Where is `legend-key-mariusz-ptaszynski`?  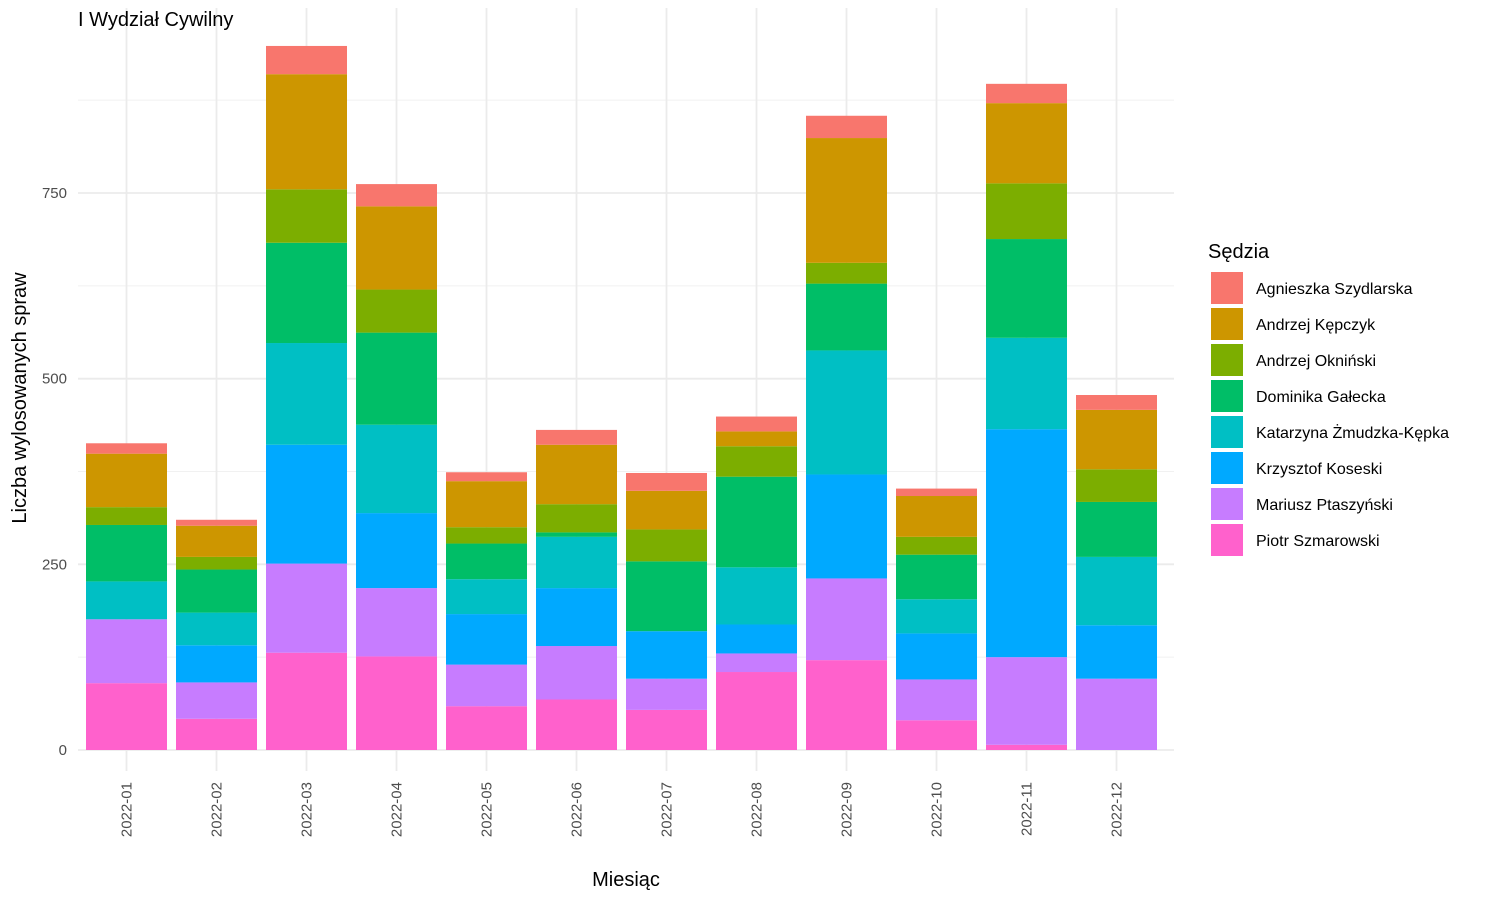
legend-key-mariusz-ptaszynski is located at coordinates (1227, 504).